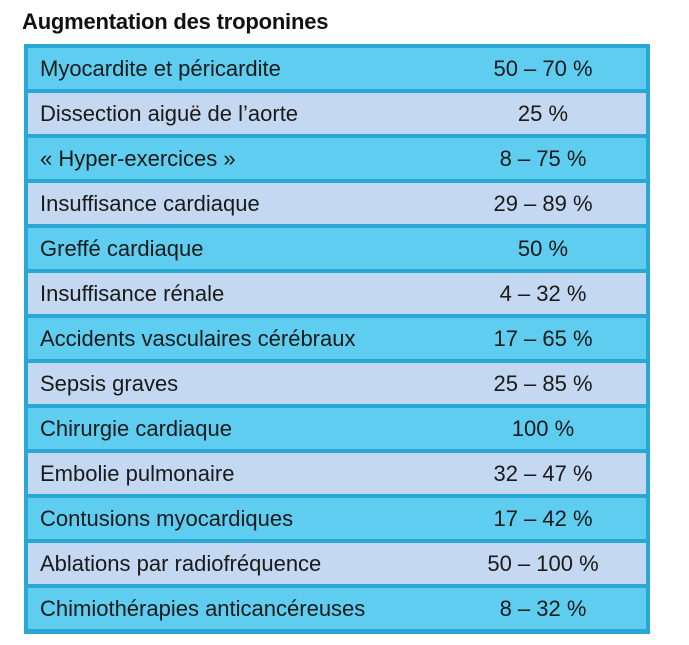 The height and width of the screenshot is (645, 689). Describe the element at coordinates (543, 248) in the screenshot. I see `percentage-cell: 50 %` at that location.